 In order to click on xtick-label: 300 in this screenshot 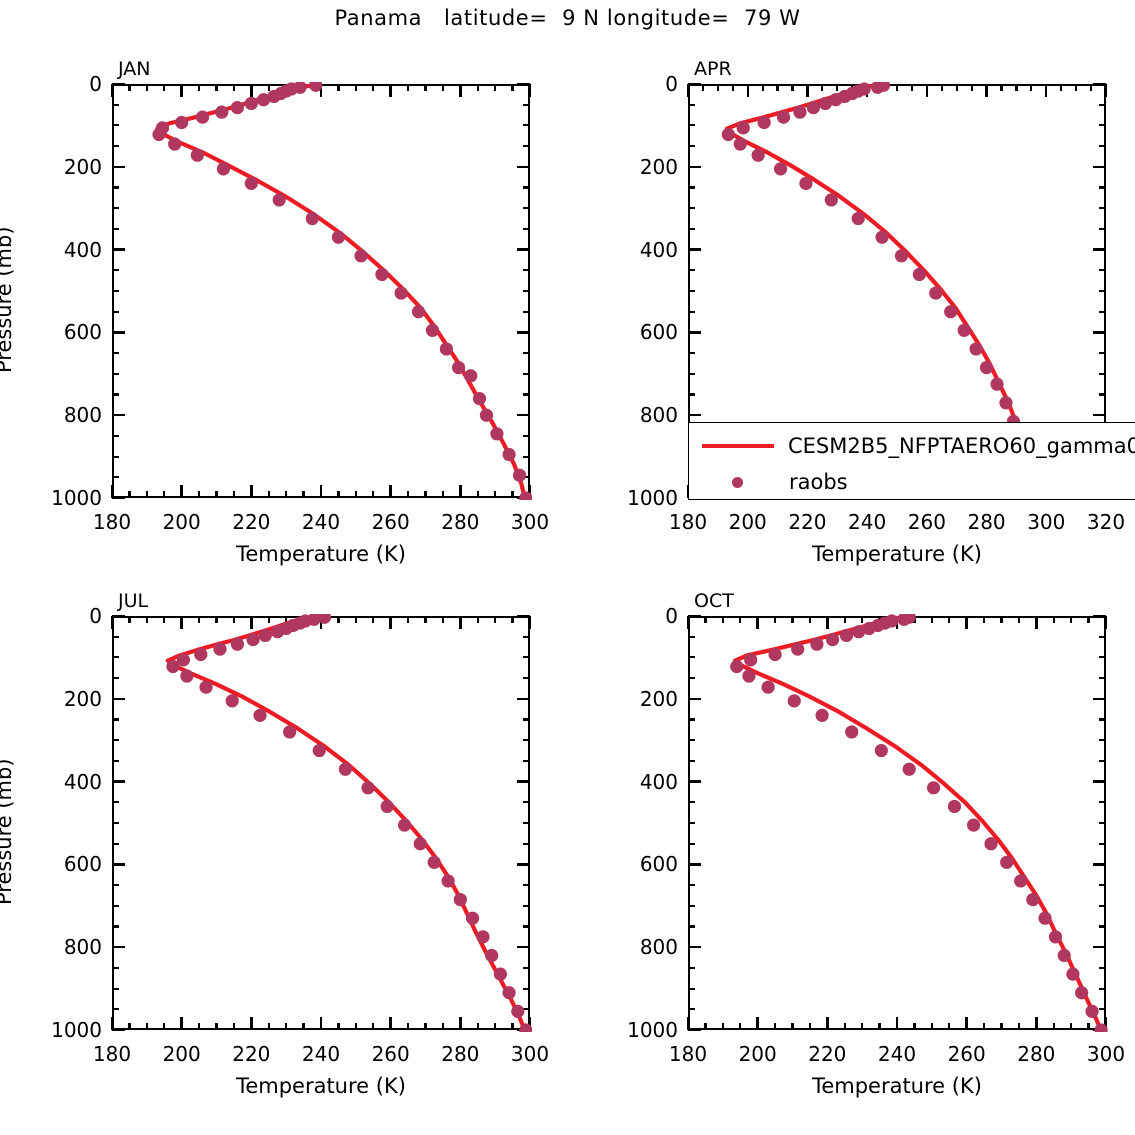, I will do `click(1046, 522)`.